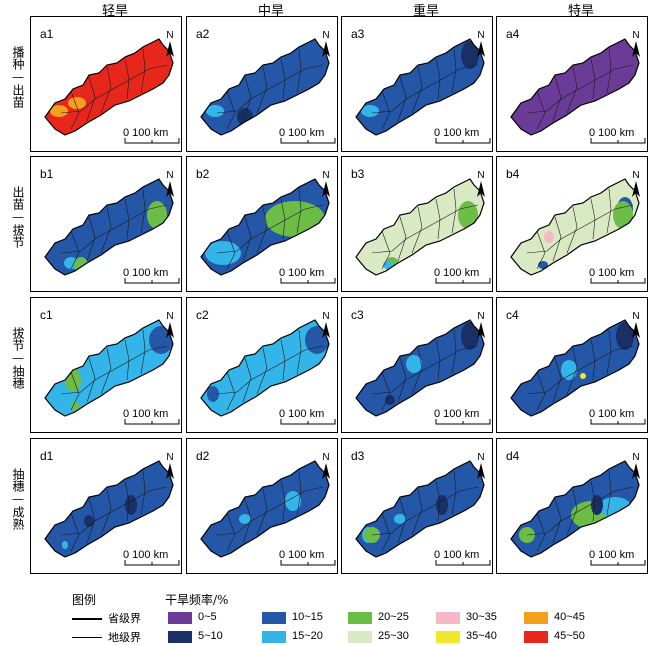 The height and width of the screenshot is (645, 650). I want to click on map-b4: N, so click(578, 227).